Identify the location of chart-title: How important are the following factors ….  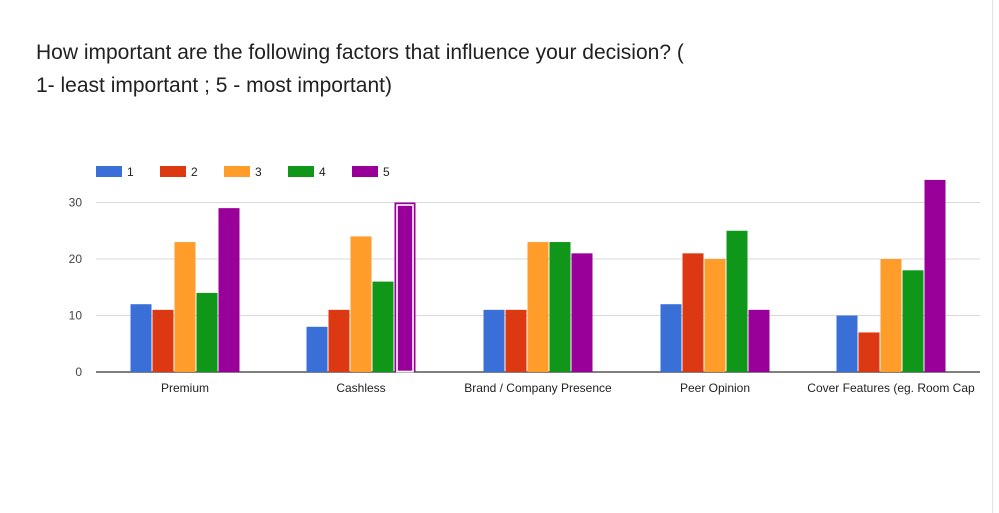
(426, 69).